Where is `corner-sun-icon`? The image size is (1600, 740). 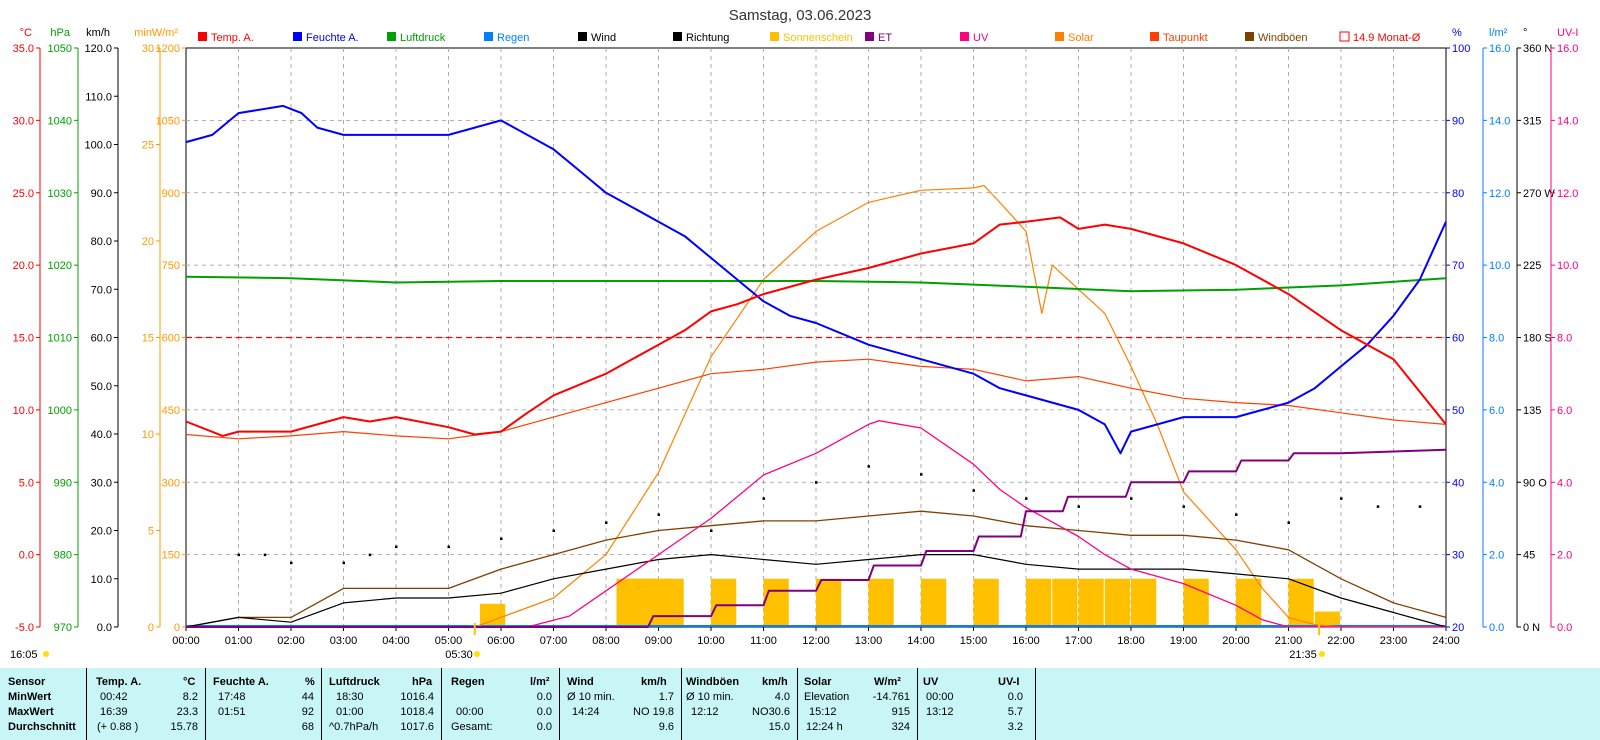 corner-sun-icon is located at coordinates (46, 654).